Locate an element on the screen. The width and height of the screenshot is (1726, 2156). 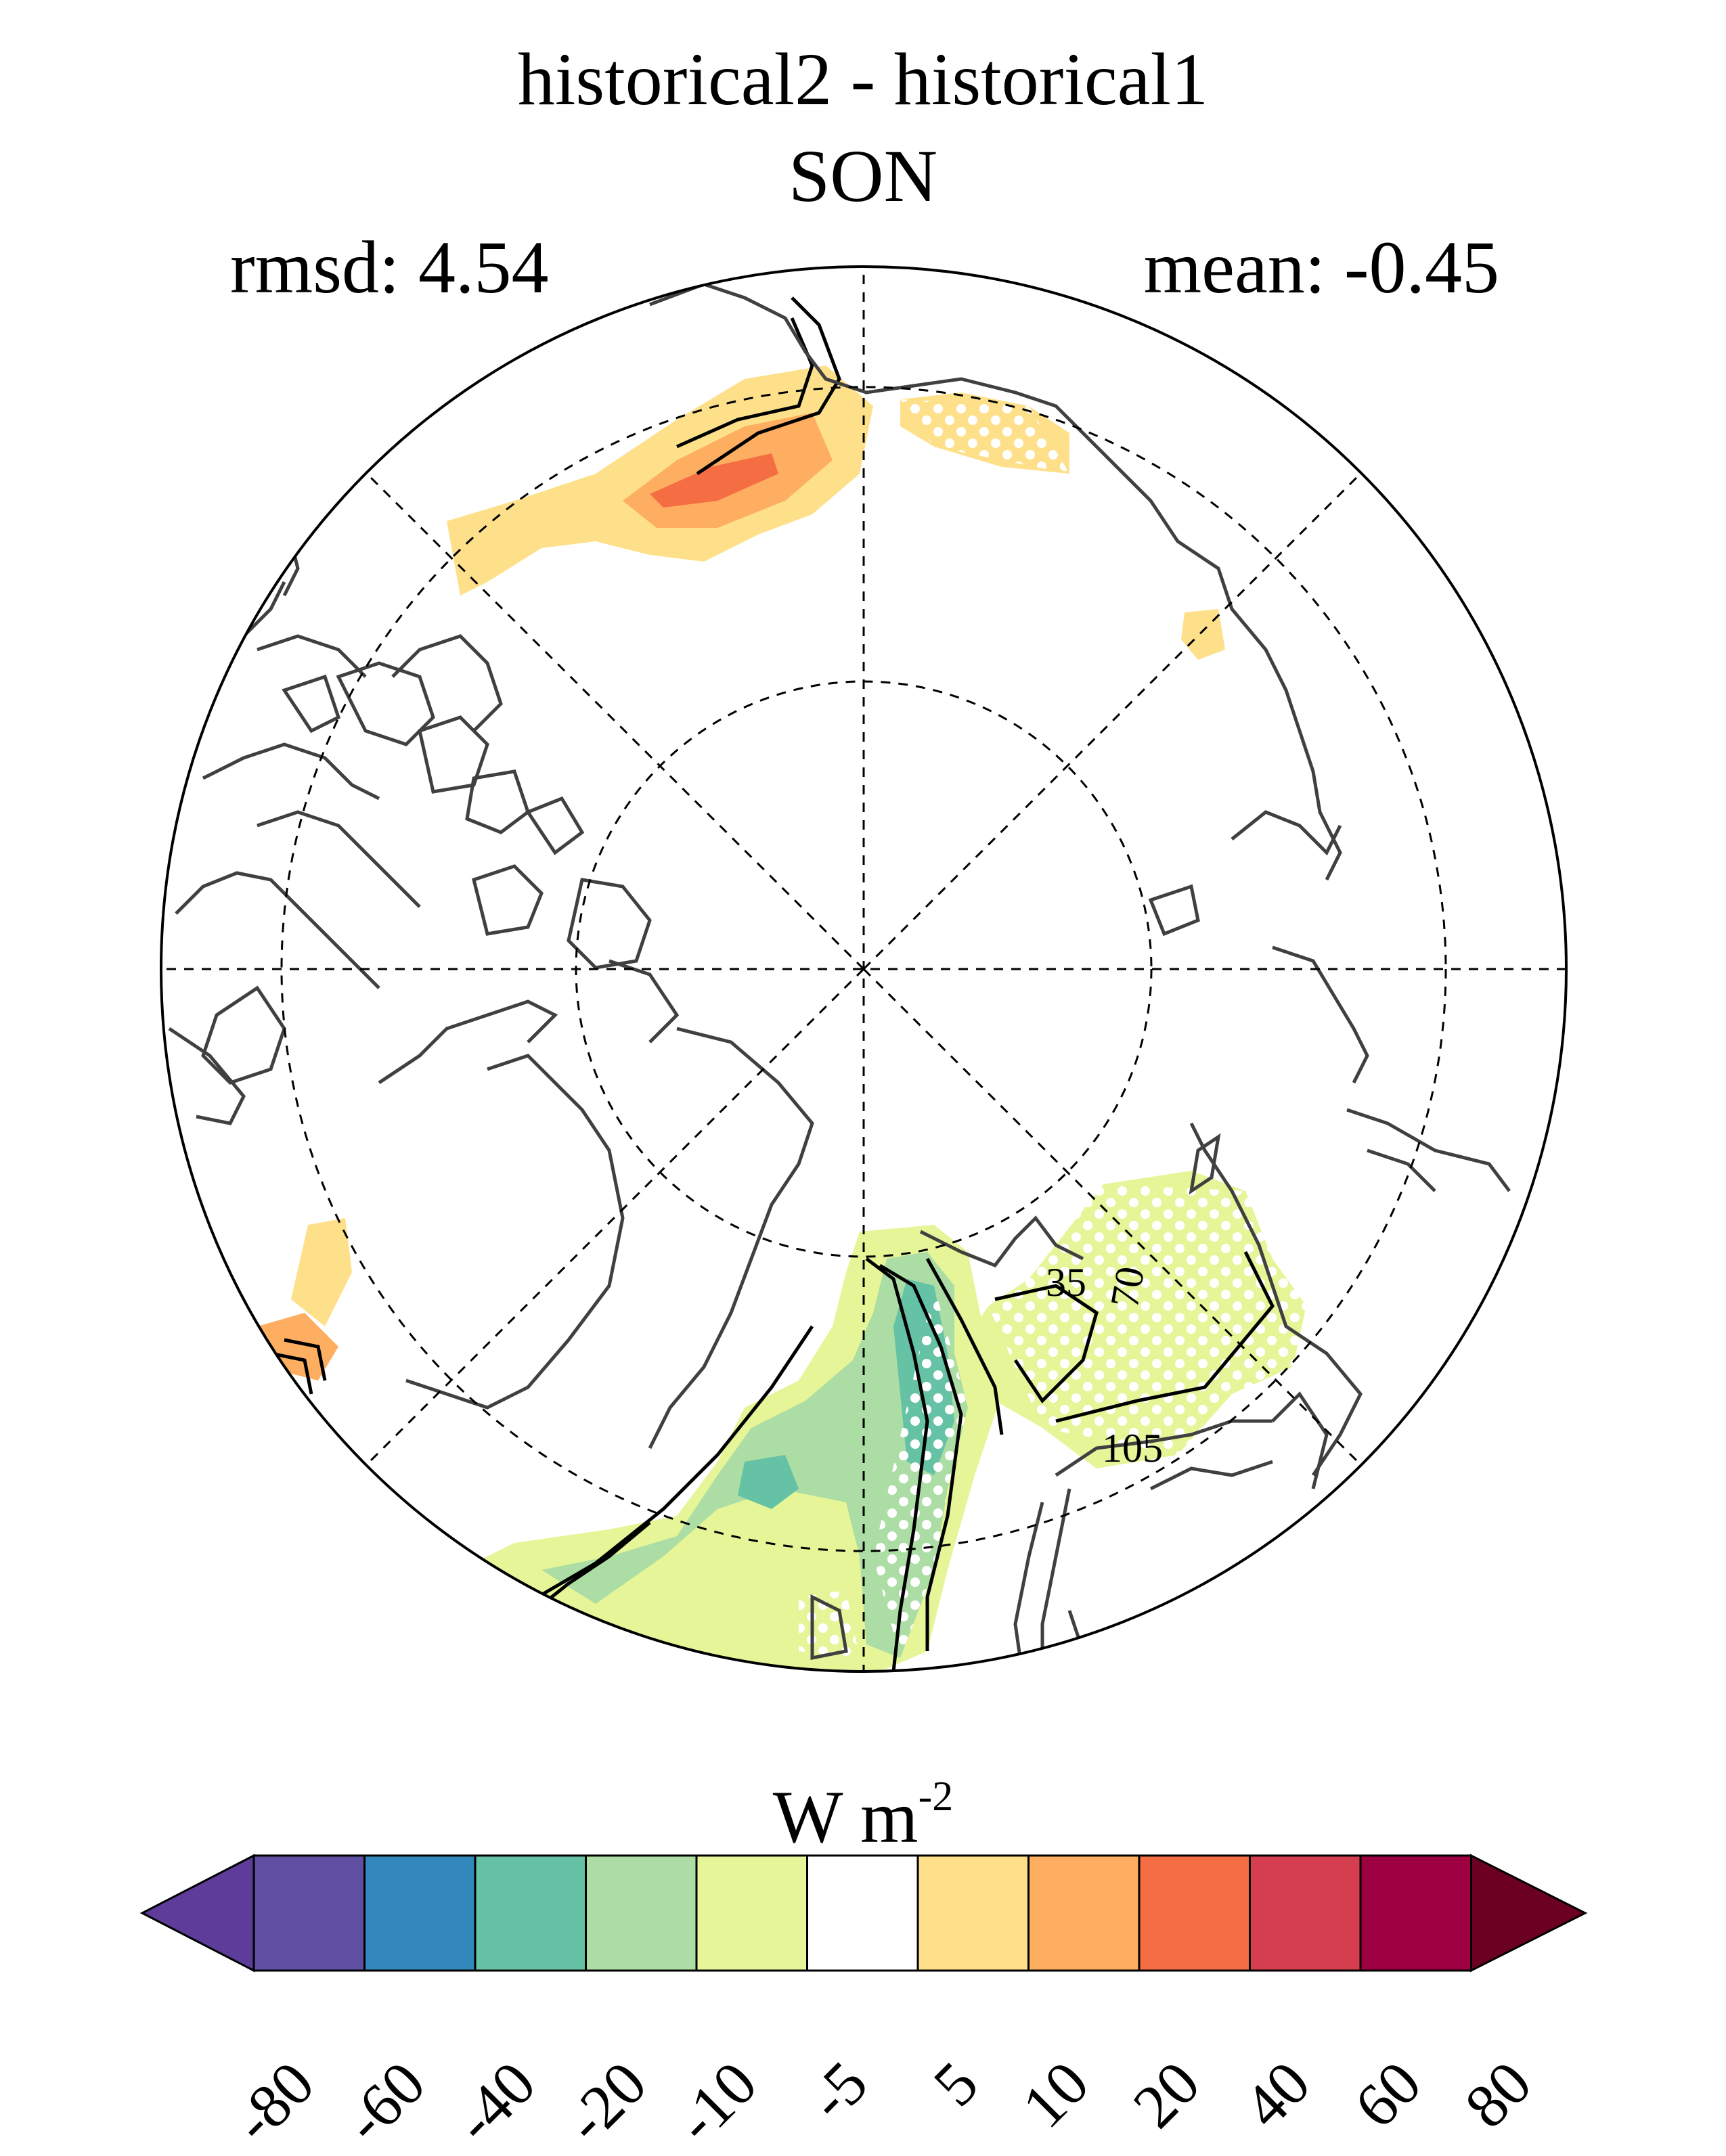
cool-region-nordic-mid is located at coordinates (754, 1455).